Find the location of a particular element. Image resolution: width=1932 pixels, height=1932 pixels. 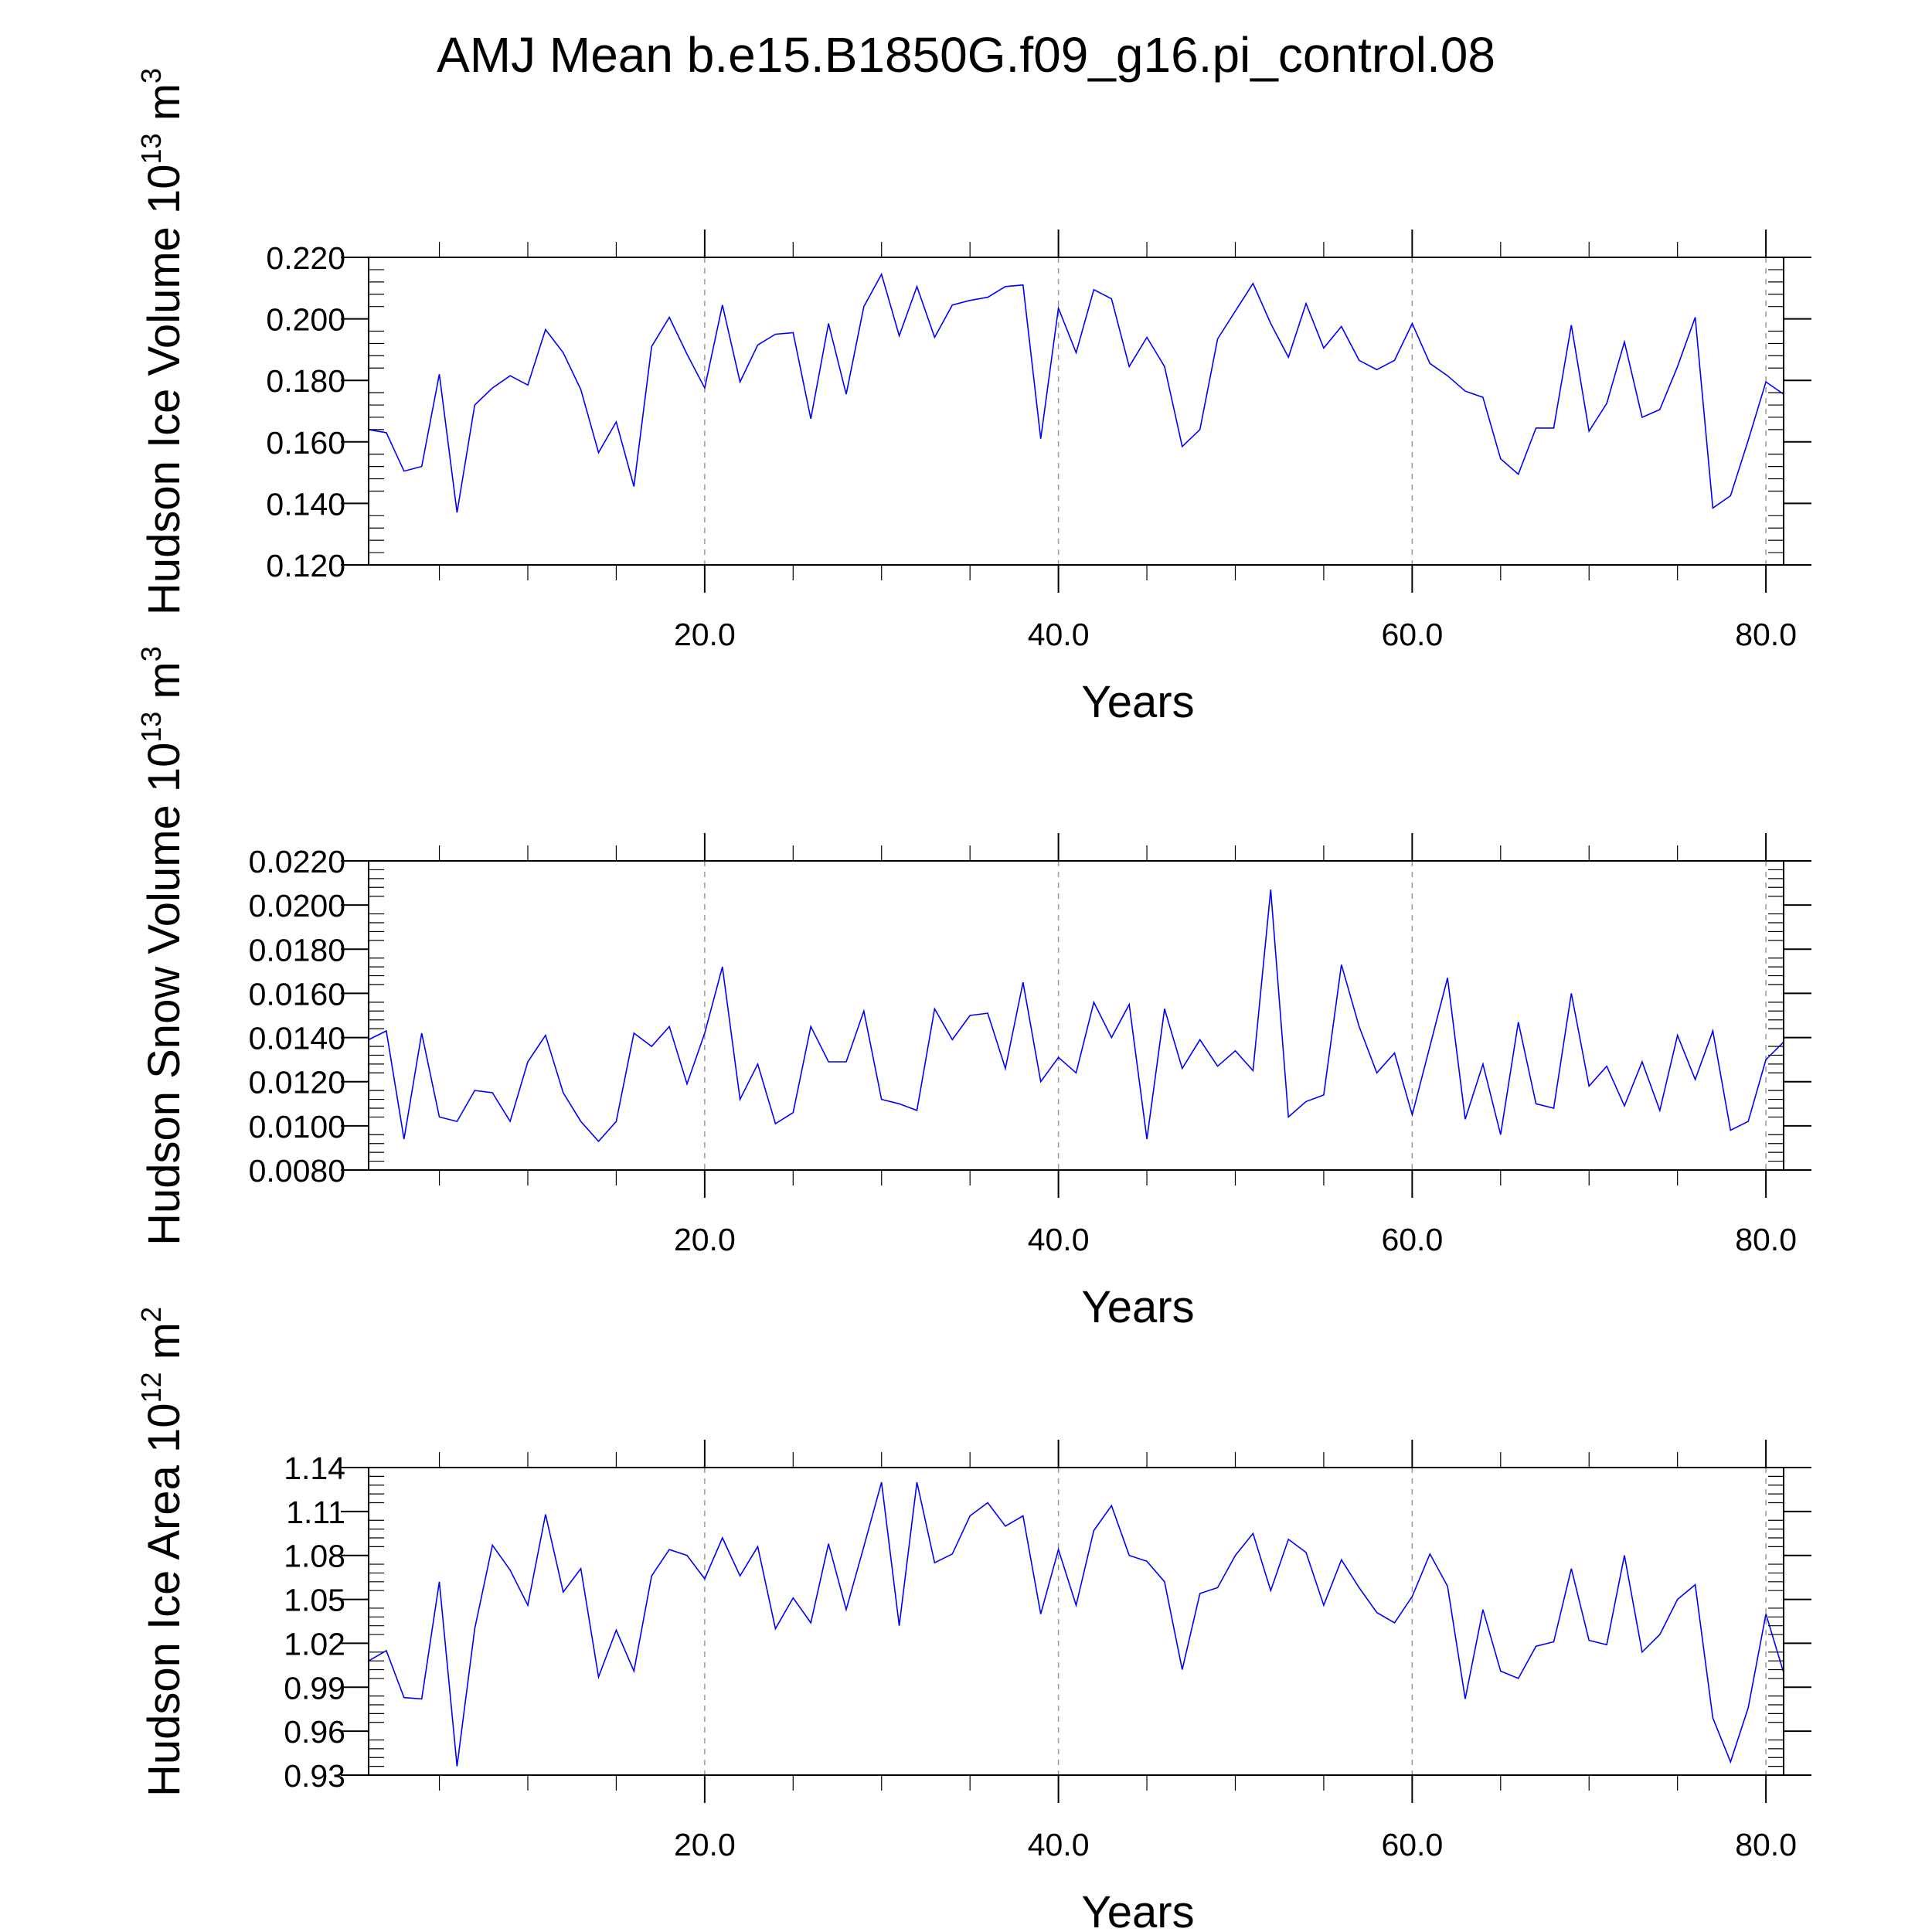

chart-3-y-axis-title-text: Hudson Ice Area 10 is located at coordinates (164, 1600).